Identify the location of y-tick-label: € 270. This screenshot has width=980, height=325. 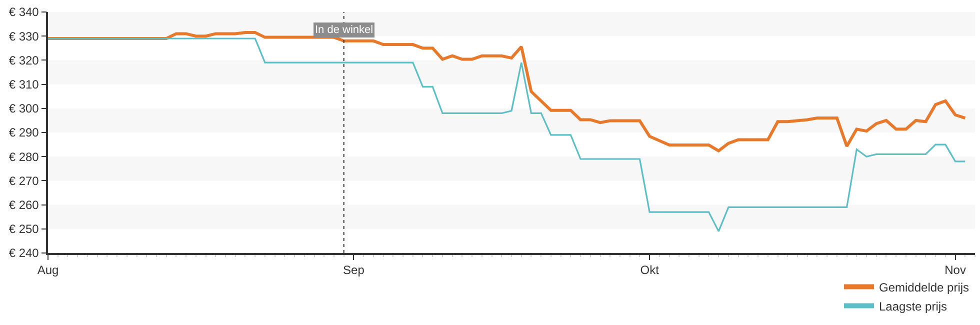
(24, 181).